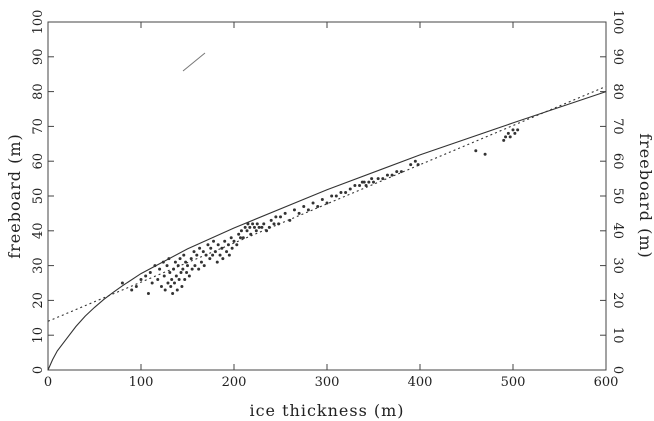  What do you see at coordinates (38, 161) in the screenshot?
I see `y-tick-label-left: 60` at bounding box center [38, 161].